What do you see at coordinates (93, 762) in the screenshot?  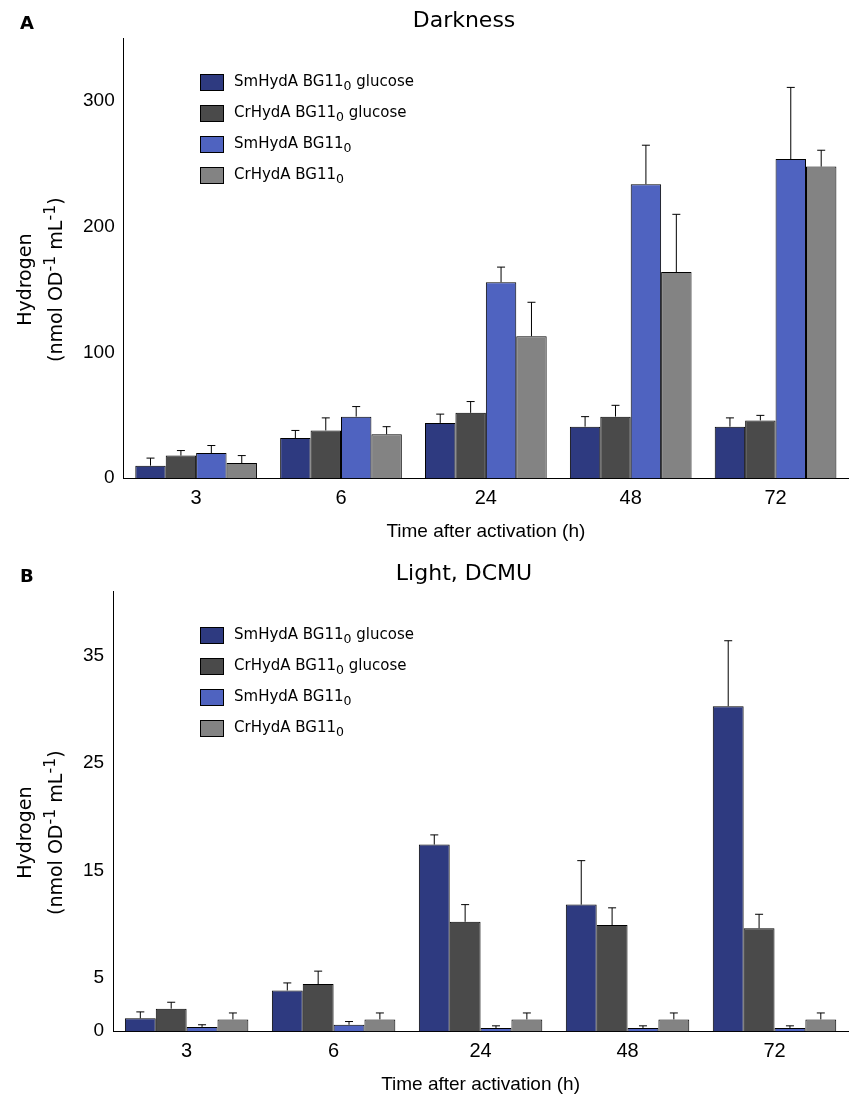 I see `y-tick-label: 25` at bounding box center [93, 762].